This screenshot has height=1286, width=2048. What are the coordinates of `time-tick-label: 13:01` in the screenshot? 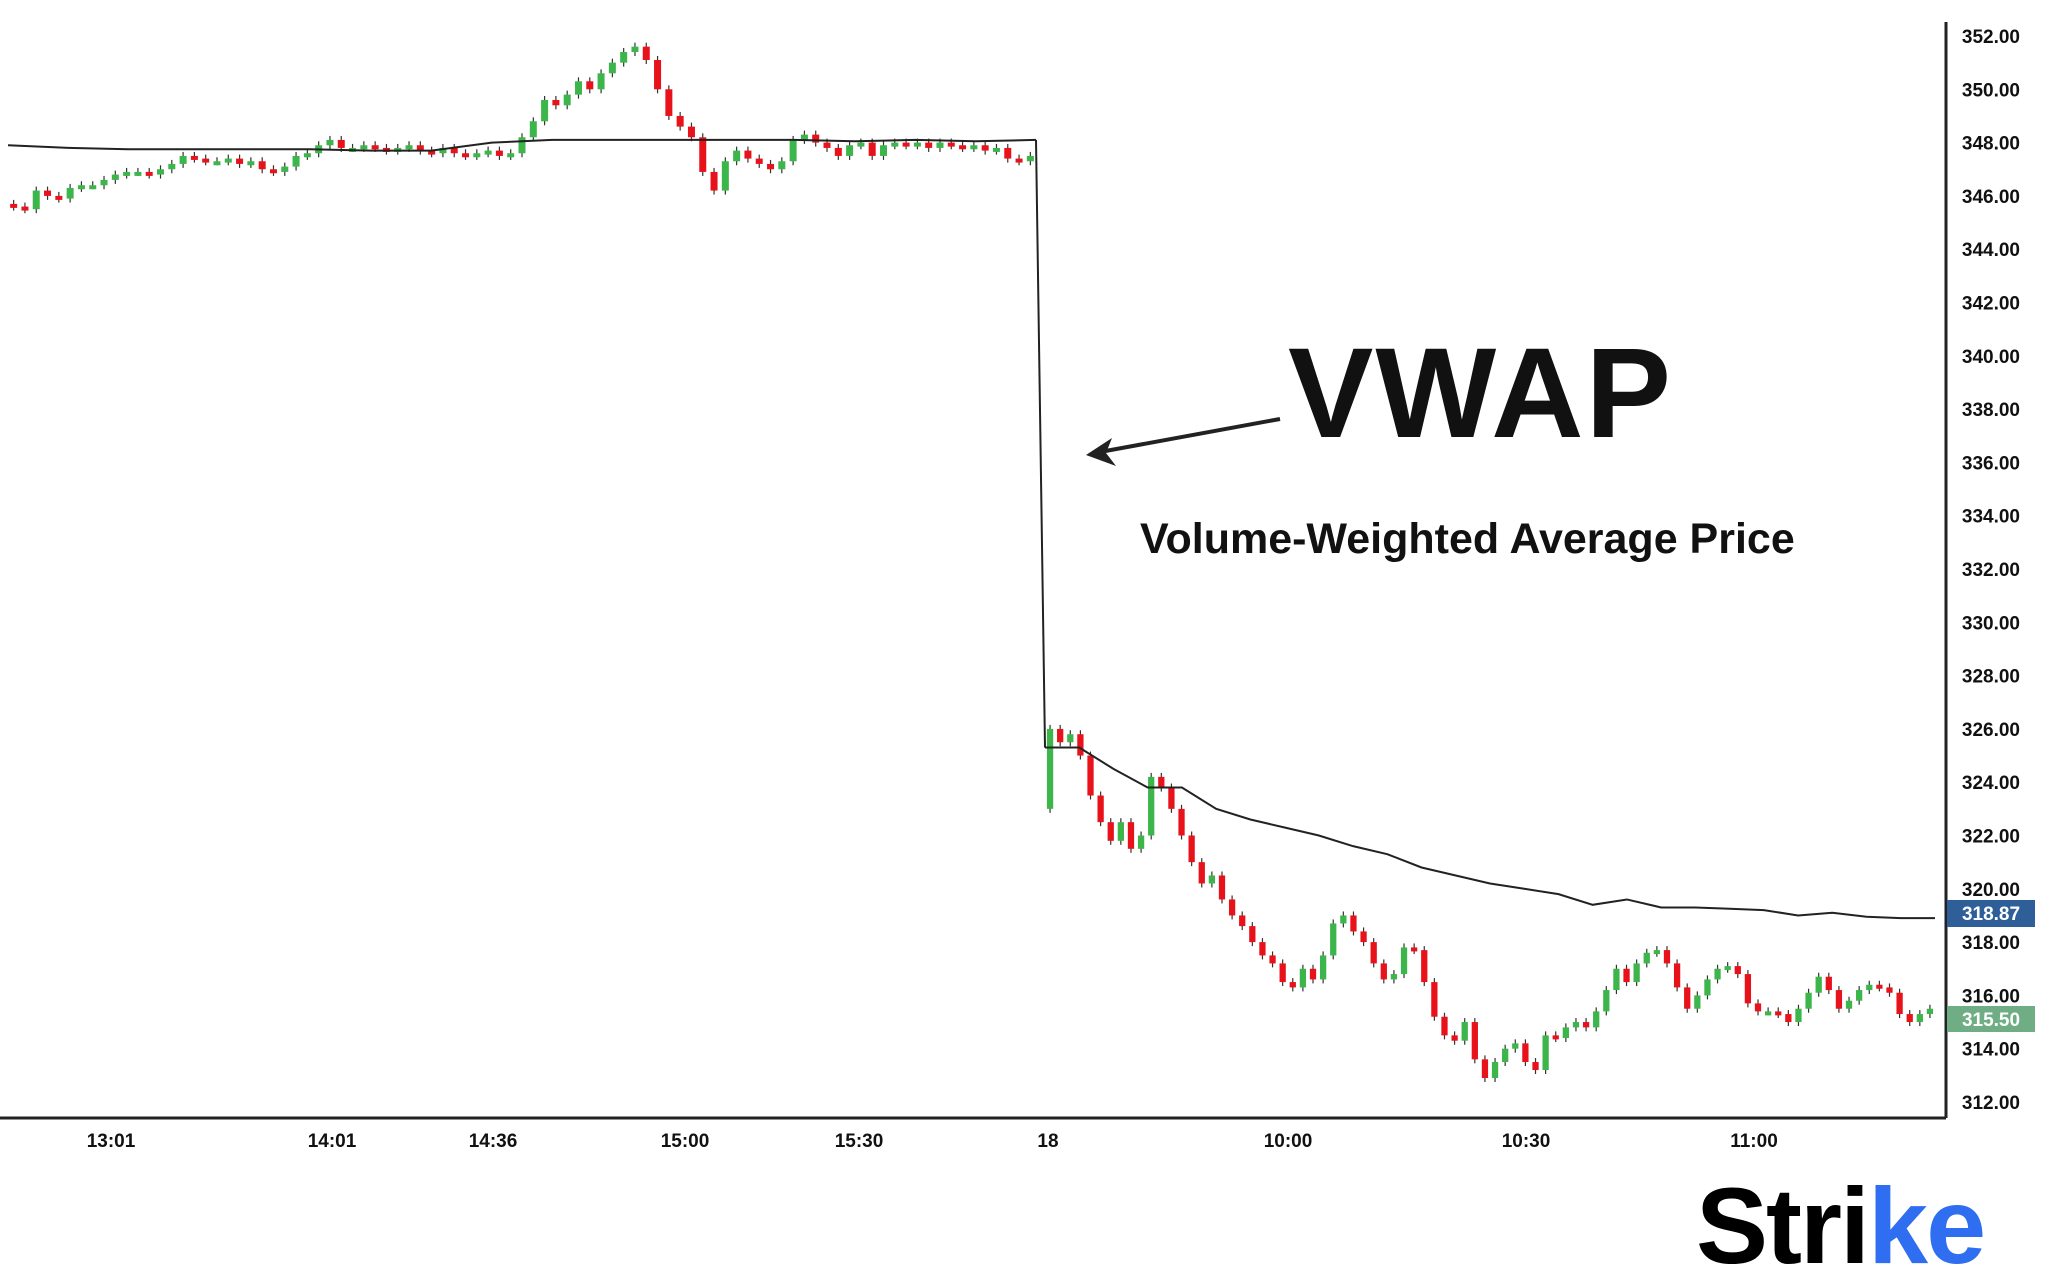 It's located at (111, 1141).